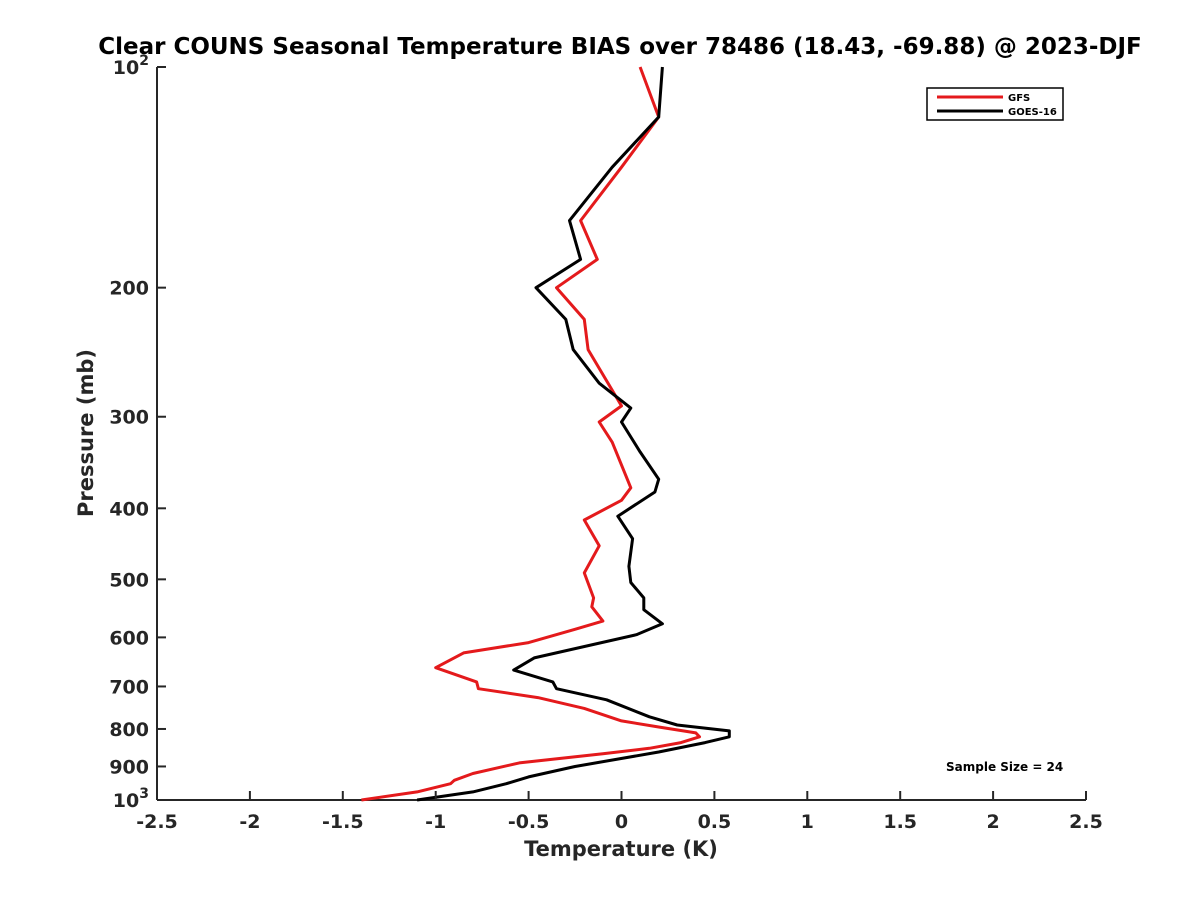  Describe the element at coordinates (129, 289) in the screenshot. I see `y-tick-label: 200` at that location.